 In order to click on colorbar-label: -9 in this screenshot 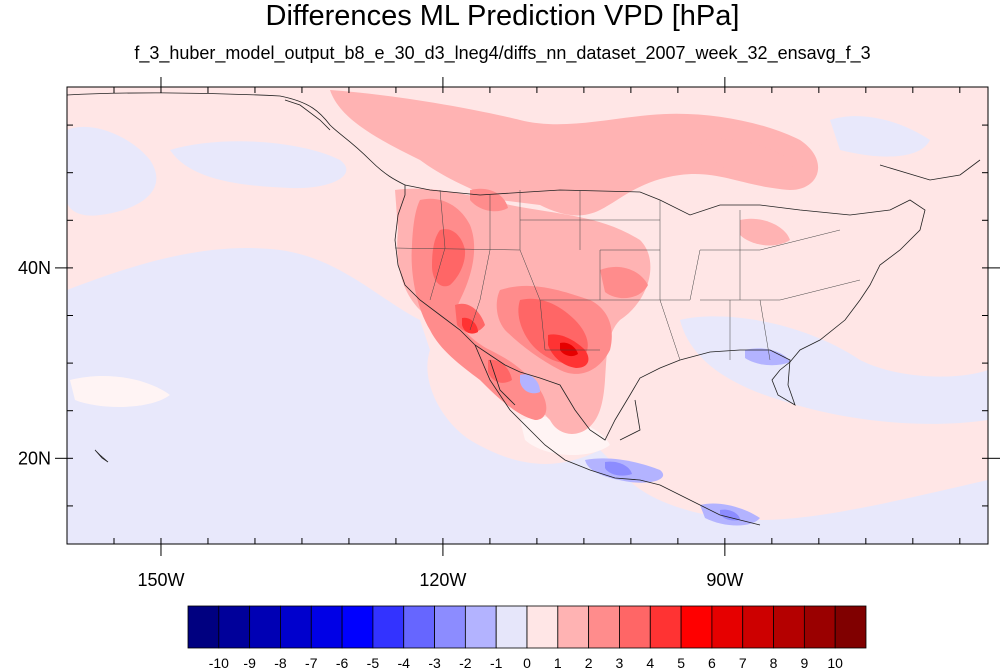, I will do `click(249, 663)`.